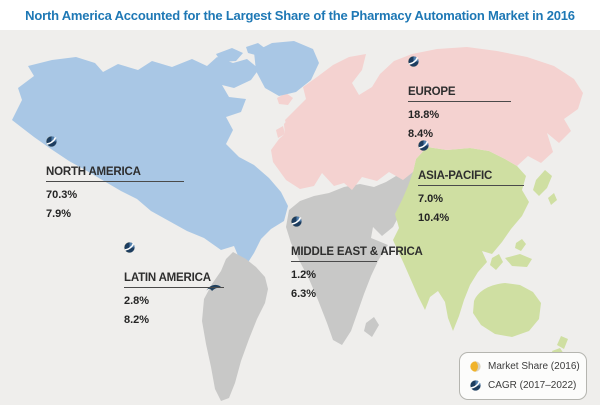  What do you see at coordinates (59, 214) in the screenshot?
I see `cagr-value: 7.9%` at bounding box center [59, 214].